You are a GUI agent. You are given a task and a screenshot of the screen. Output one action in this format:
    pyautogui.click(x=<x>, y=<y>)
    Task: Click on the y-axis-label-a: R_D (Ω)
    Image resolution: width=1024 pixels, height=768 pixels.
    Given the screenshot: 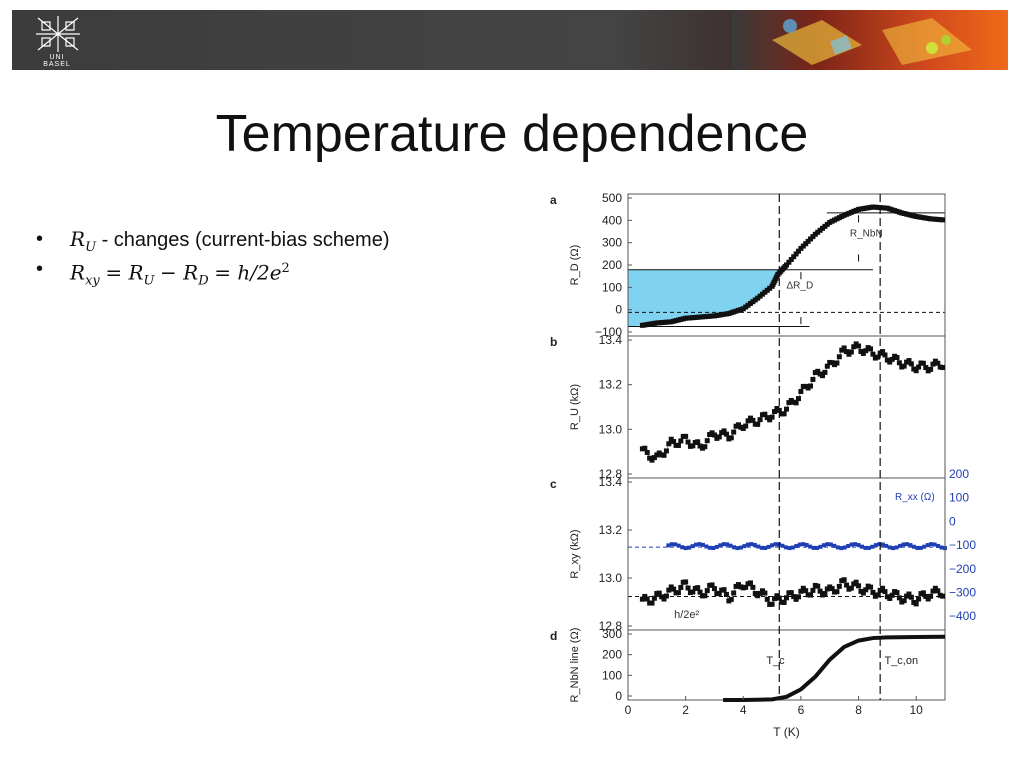 What is the action you would take?
    pyautogui.click(x=575, y=265)
    